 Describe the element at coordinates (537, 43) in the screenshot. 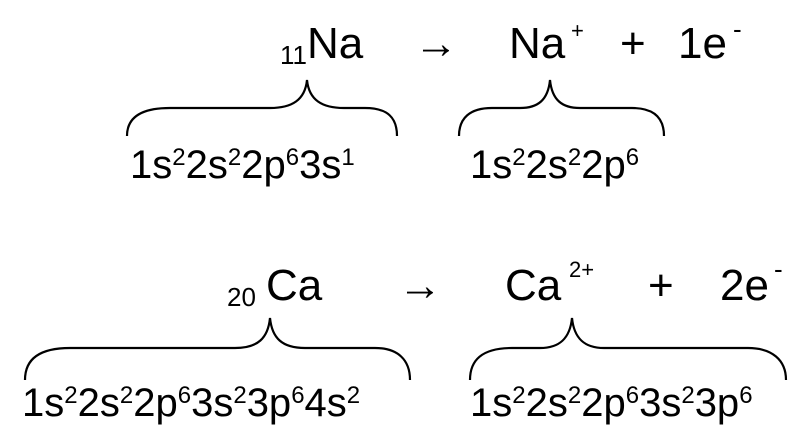

I see `na-ion-symbol: Na` at that location.